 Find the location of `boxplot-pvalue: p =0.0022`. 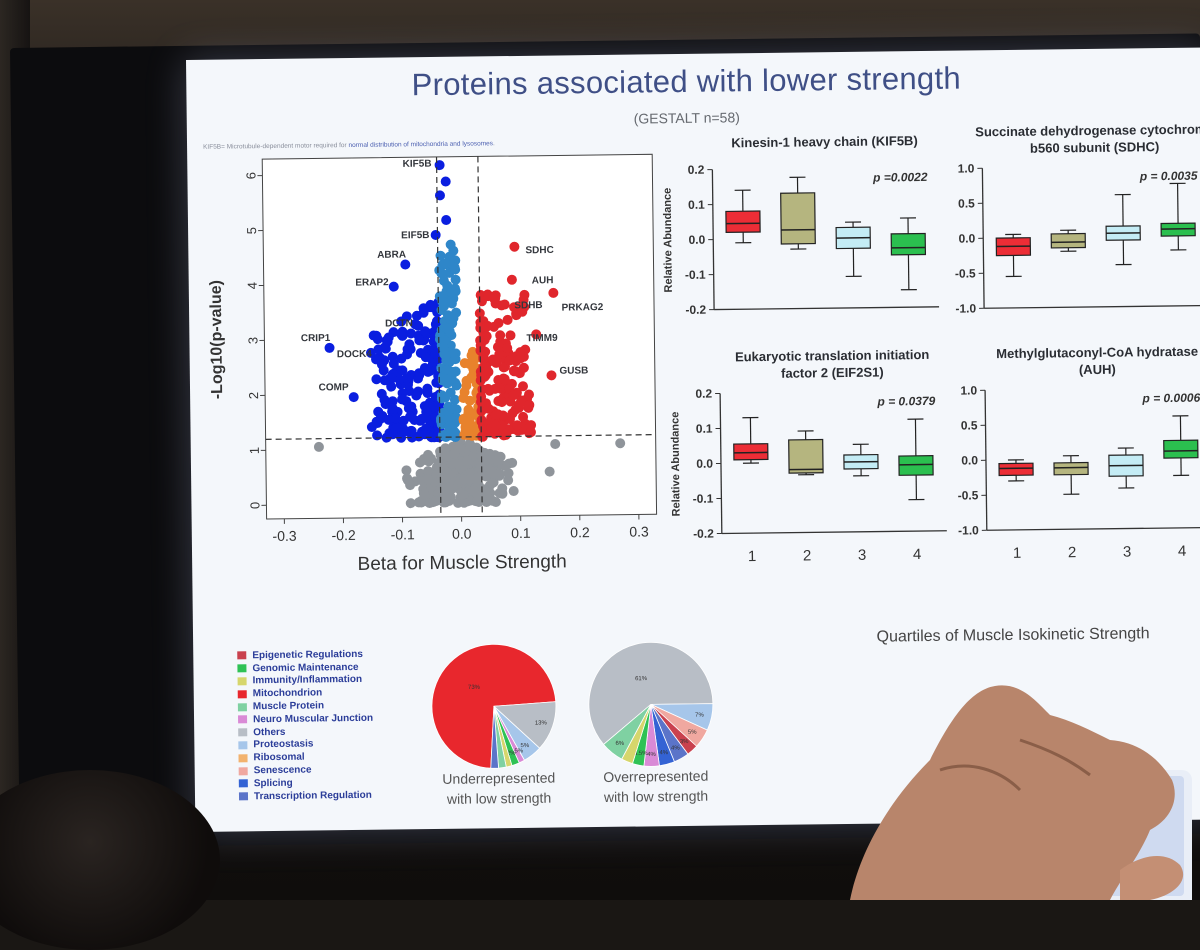

boxplot-pvalue: p =0.0022 is located at coordinates (900, 177).